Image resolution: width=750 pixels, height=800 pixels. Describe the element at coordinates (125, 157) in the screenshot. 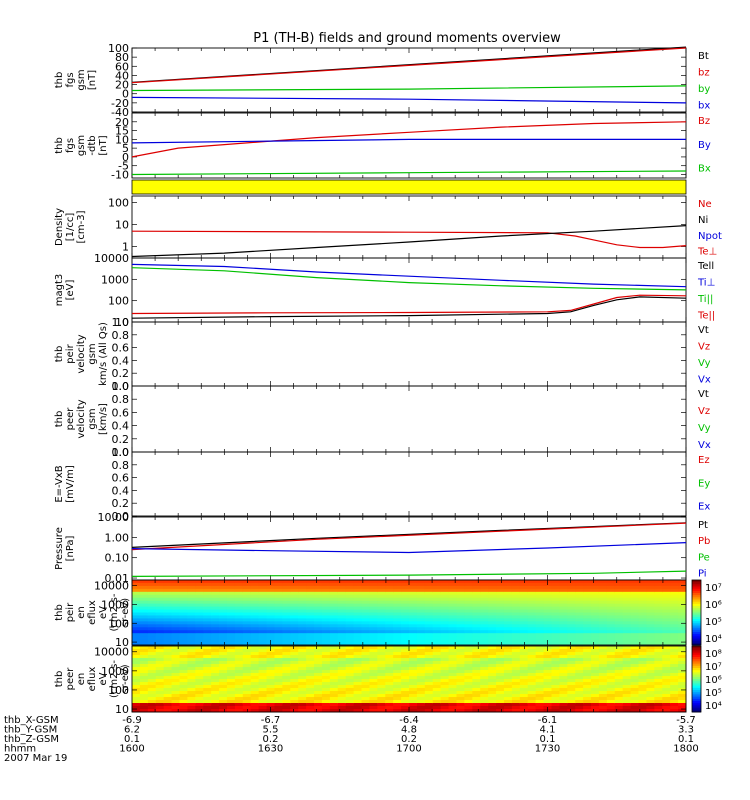

I see `y-tick-label: 0` at that location.